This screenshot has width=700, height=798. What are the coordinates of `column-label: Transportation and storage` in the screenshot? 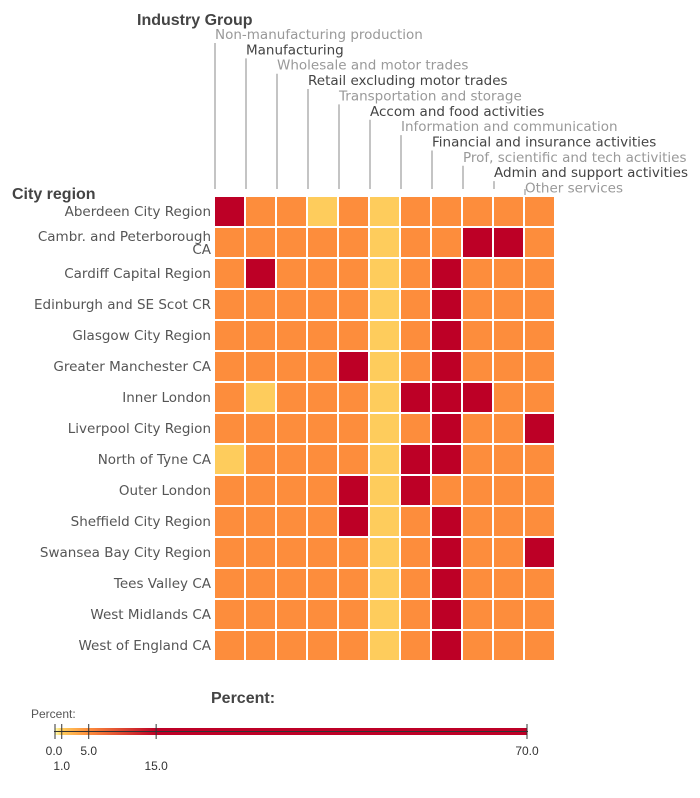 It's located at (430, 96).